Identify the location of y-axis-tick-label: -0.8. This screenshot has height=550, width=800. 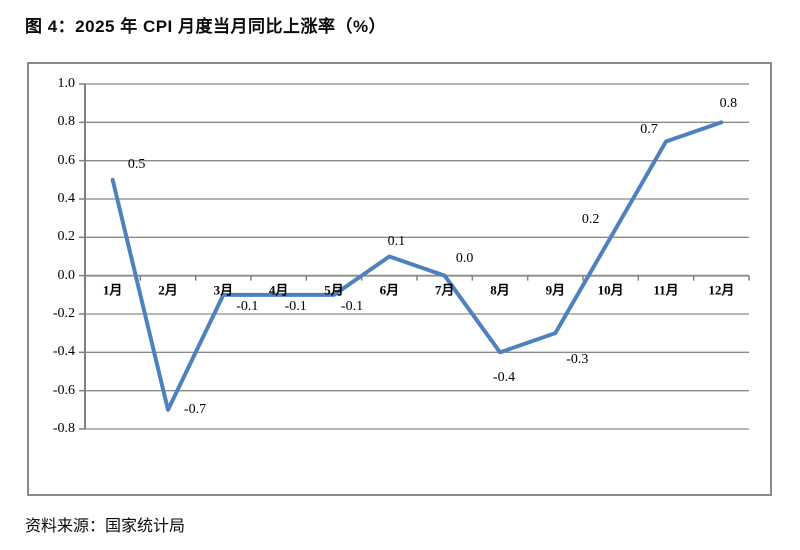
(63, 428).